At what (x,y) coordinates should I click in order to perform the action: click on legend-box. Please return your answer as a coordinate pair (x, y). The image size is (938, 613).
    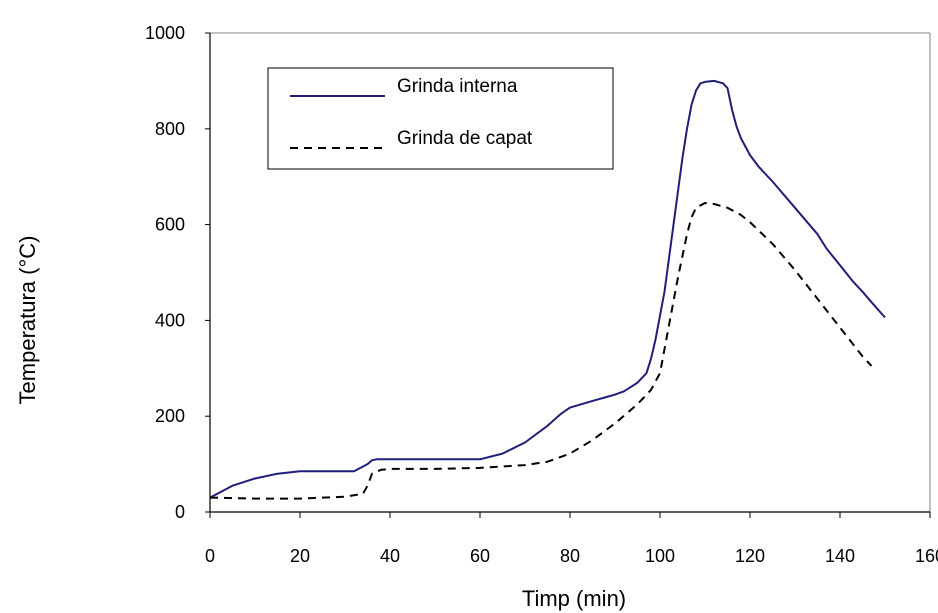
    Looking at the image, I should click on (440, 118).